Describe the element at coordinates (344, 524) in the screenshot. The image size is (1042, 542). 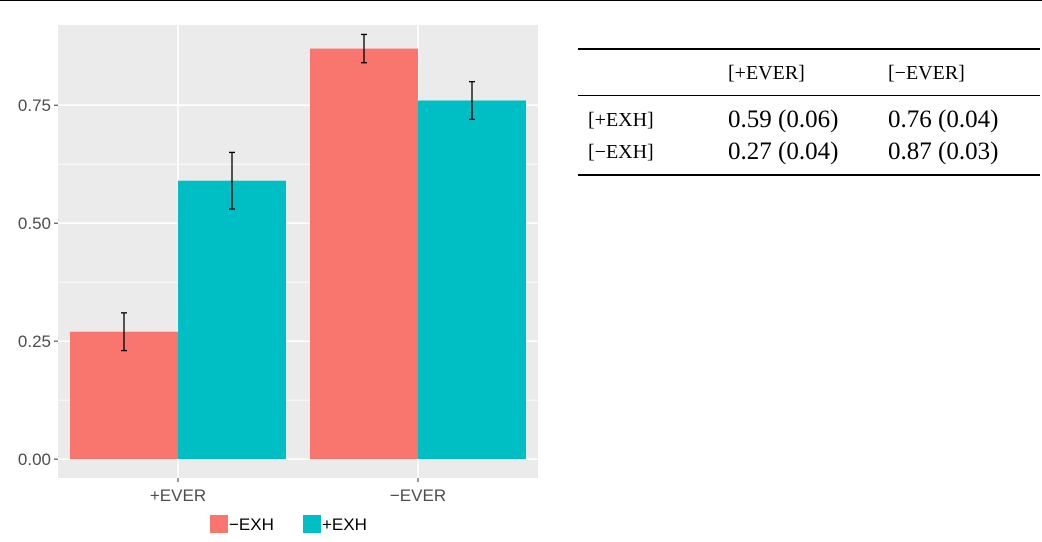
I see `legend-label: +EXH` at that location.